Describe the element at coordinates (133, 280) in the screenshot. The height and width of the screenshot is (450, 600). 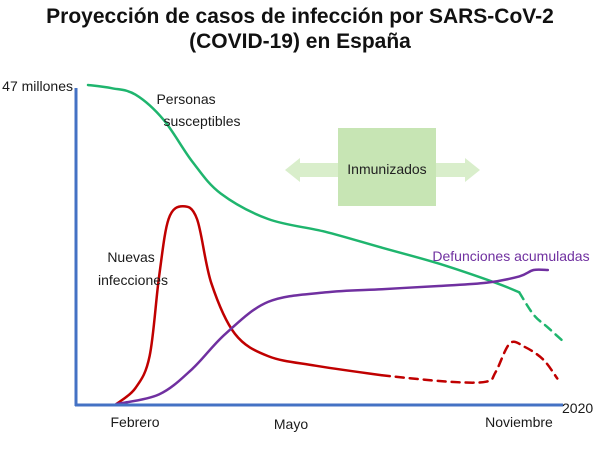
I see `series-label-line: infecciones` at that location.